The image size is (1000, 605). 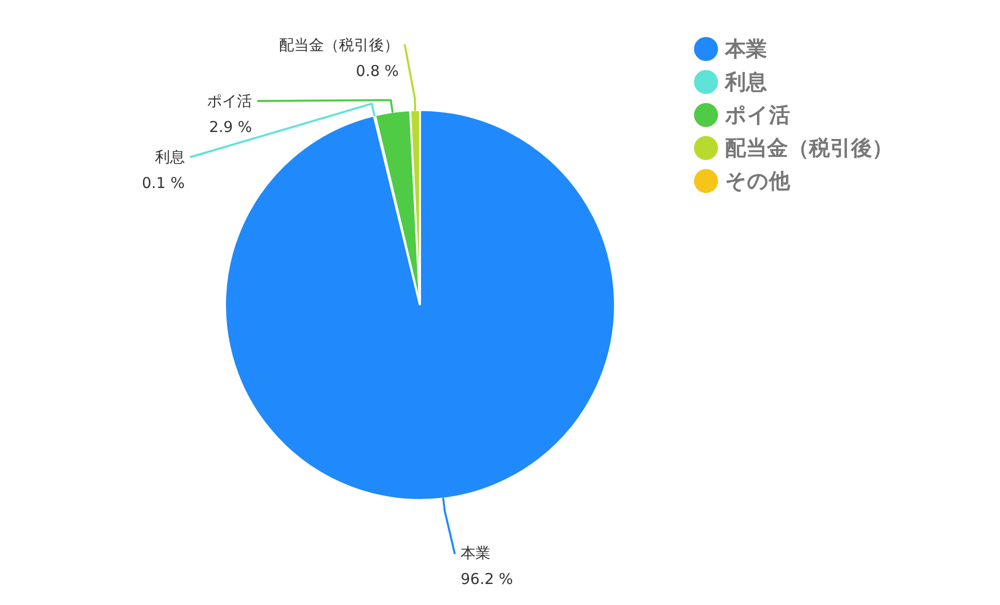 I want to click on data-label: 0.1 %, so click(x=163, y=183).